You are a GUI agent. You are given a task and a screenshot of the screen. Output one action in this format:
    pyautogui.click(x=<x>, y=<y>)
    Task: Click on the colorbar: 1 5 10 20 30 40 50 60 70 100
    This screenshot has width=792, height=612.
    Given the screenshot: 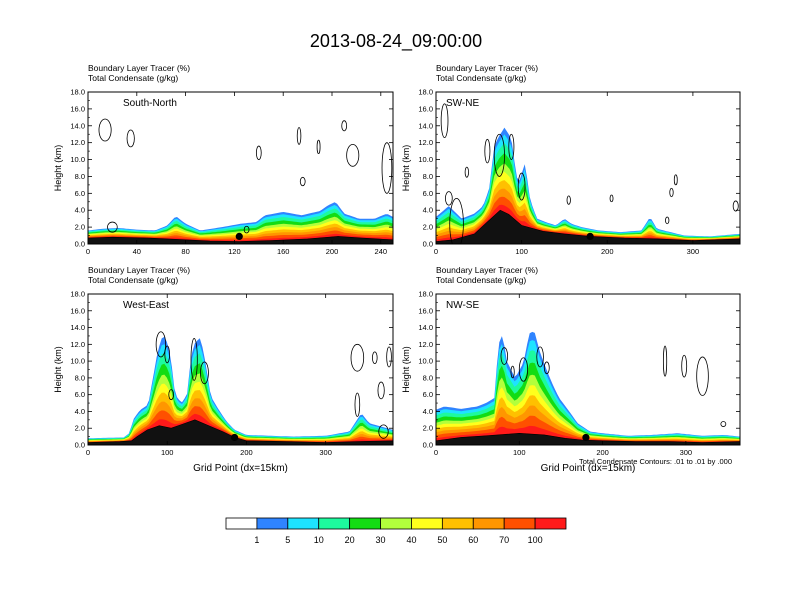 What is the action you would take?
    pyautogui.click(x=396, y=531)
    